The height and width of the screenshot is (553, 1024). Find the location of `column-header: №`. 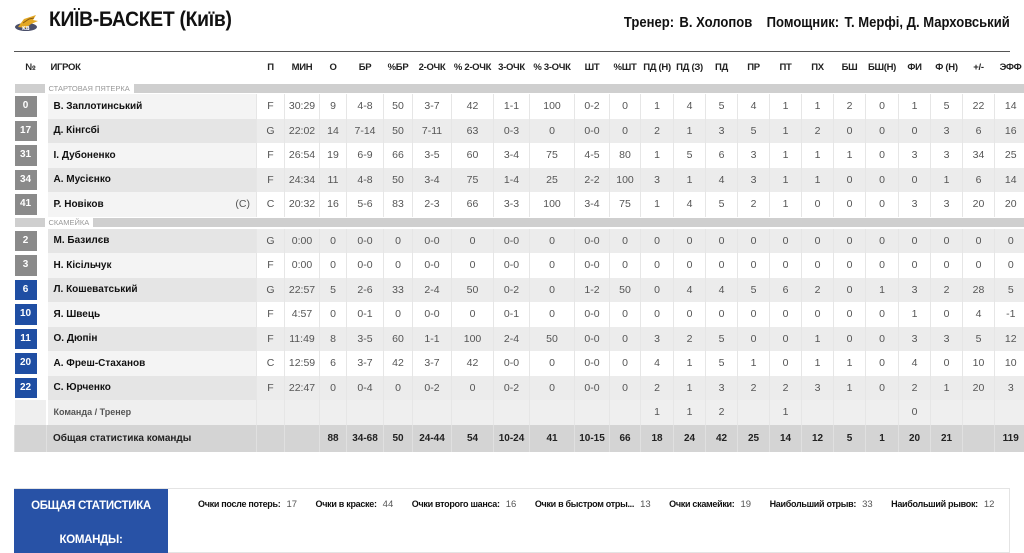

column-header: № is located at coordinates (30, 67).